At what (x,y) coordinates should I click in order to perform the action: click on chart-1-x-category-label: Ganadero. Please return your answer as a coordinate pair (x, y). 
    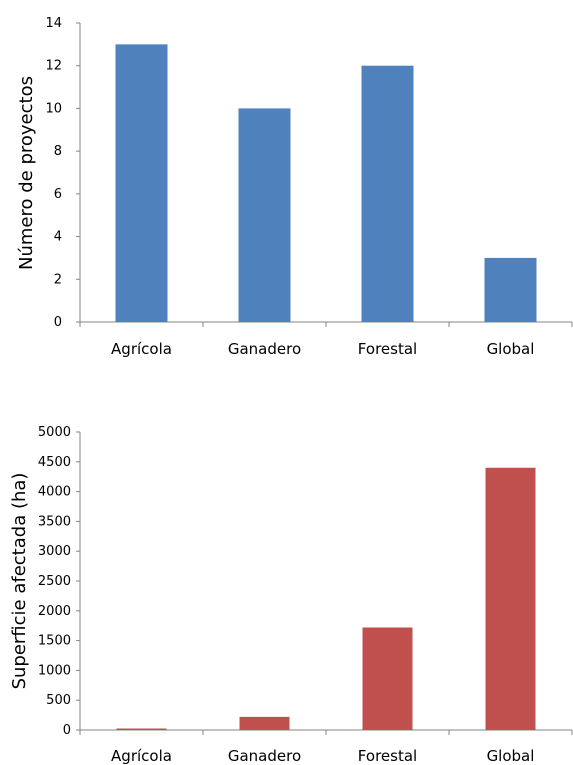
    Looking at the image, I should click on (264, 349).